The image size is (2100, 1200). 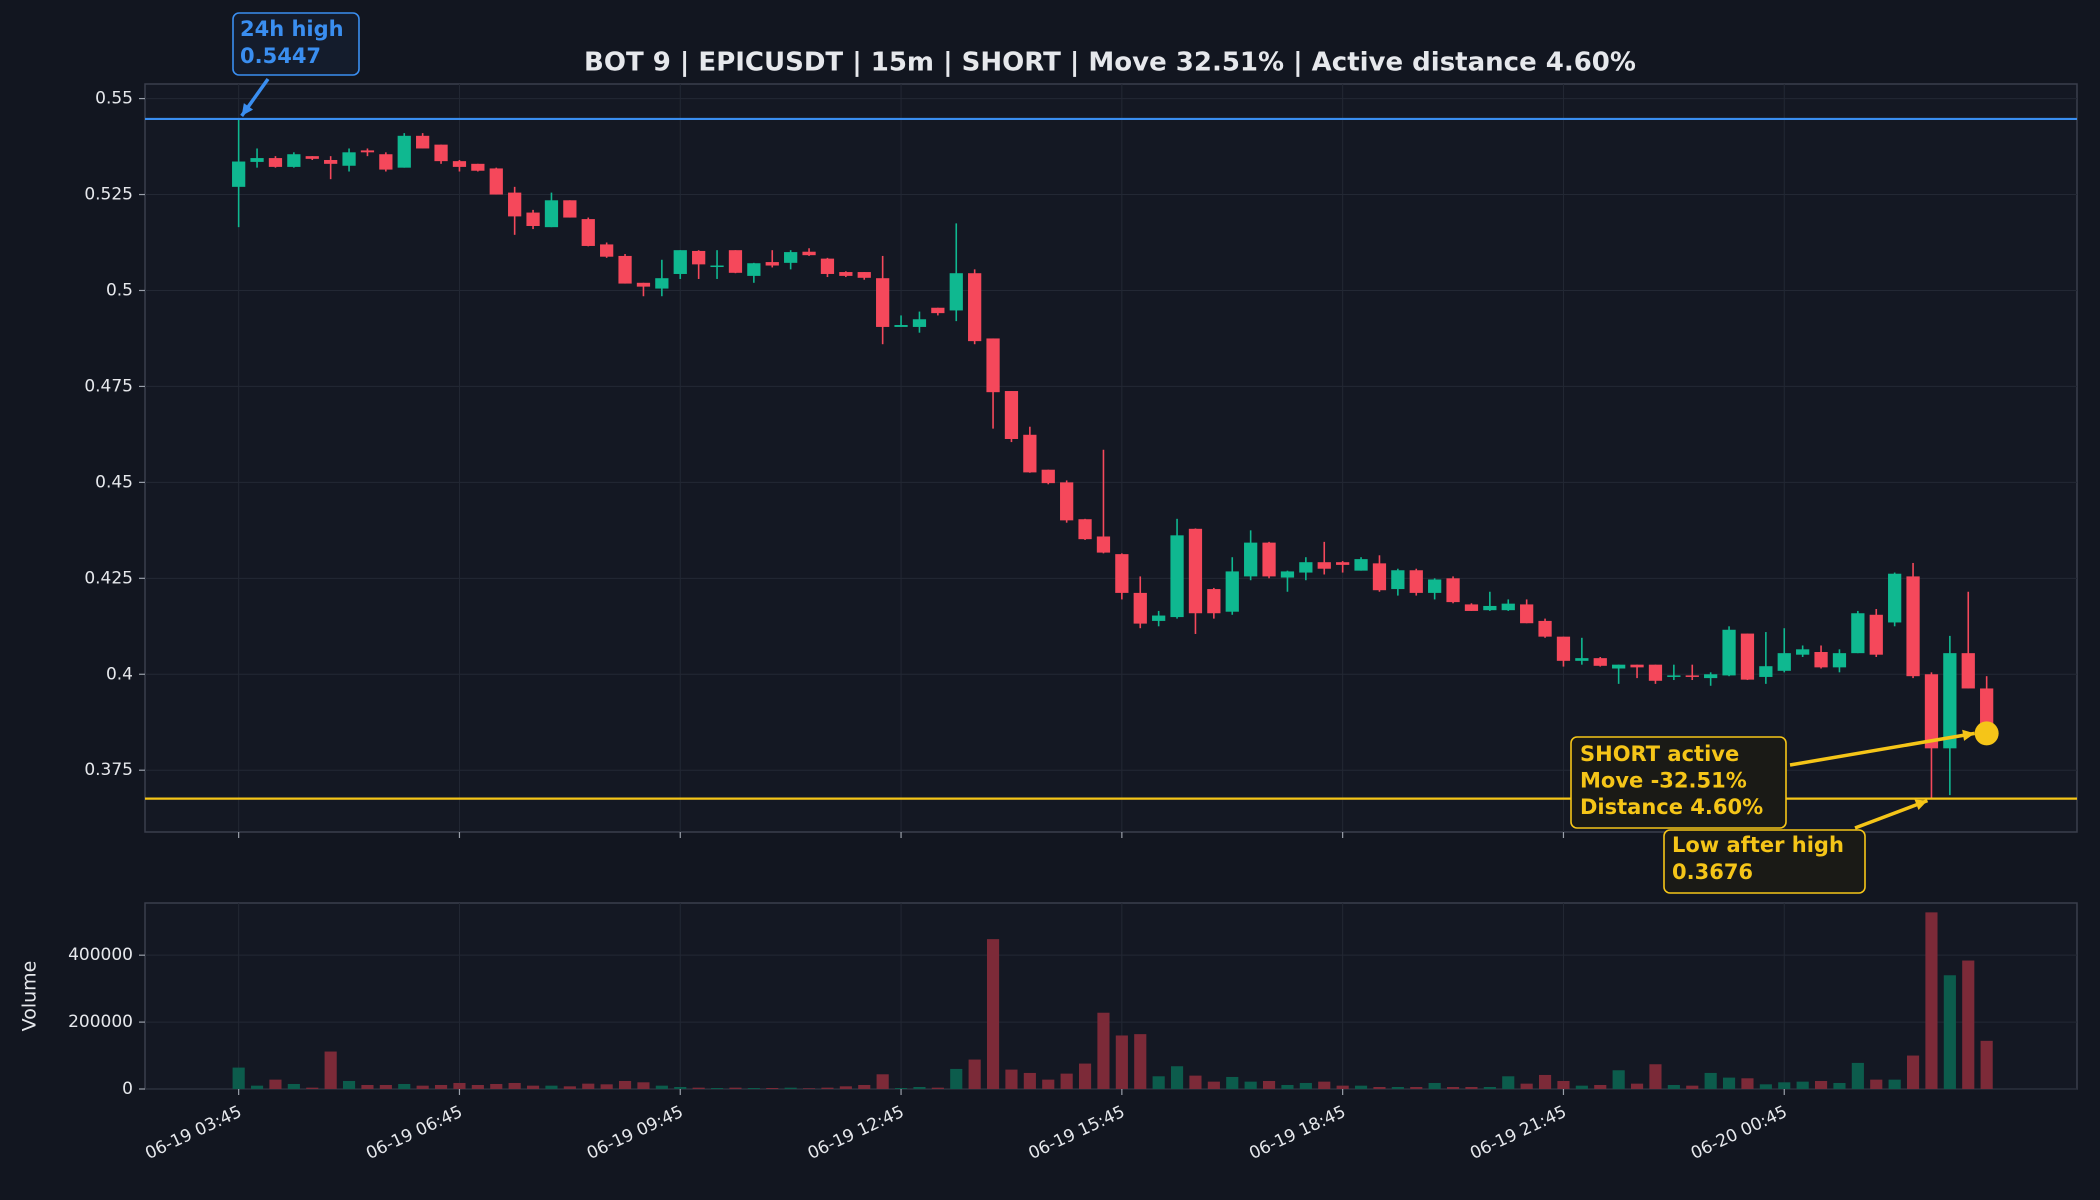 What do you see at coordinates (114, 482) in the screenshot?
I see `y-tick-label: 0.45` at bounding box center [114, 482].